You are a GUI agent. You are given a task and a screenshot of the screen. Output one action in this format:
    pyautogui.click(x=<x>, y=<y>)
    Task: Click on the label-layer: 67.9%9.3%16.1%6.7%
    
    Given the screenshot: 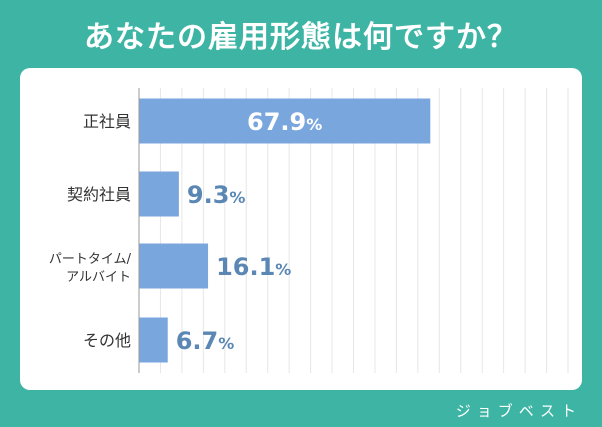 What is the action you would take?
    pyautogui.click(x=249, y=231)
    